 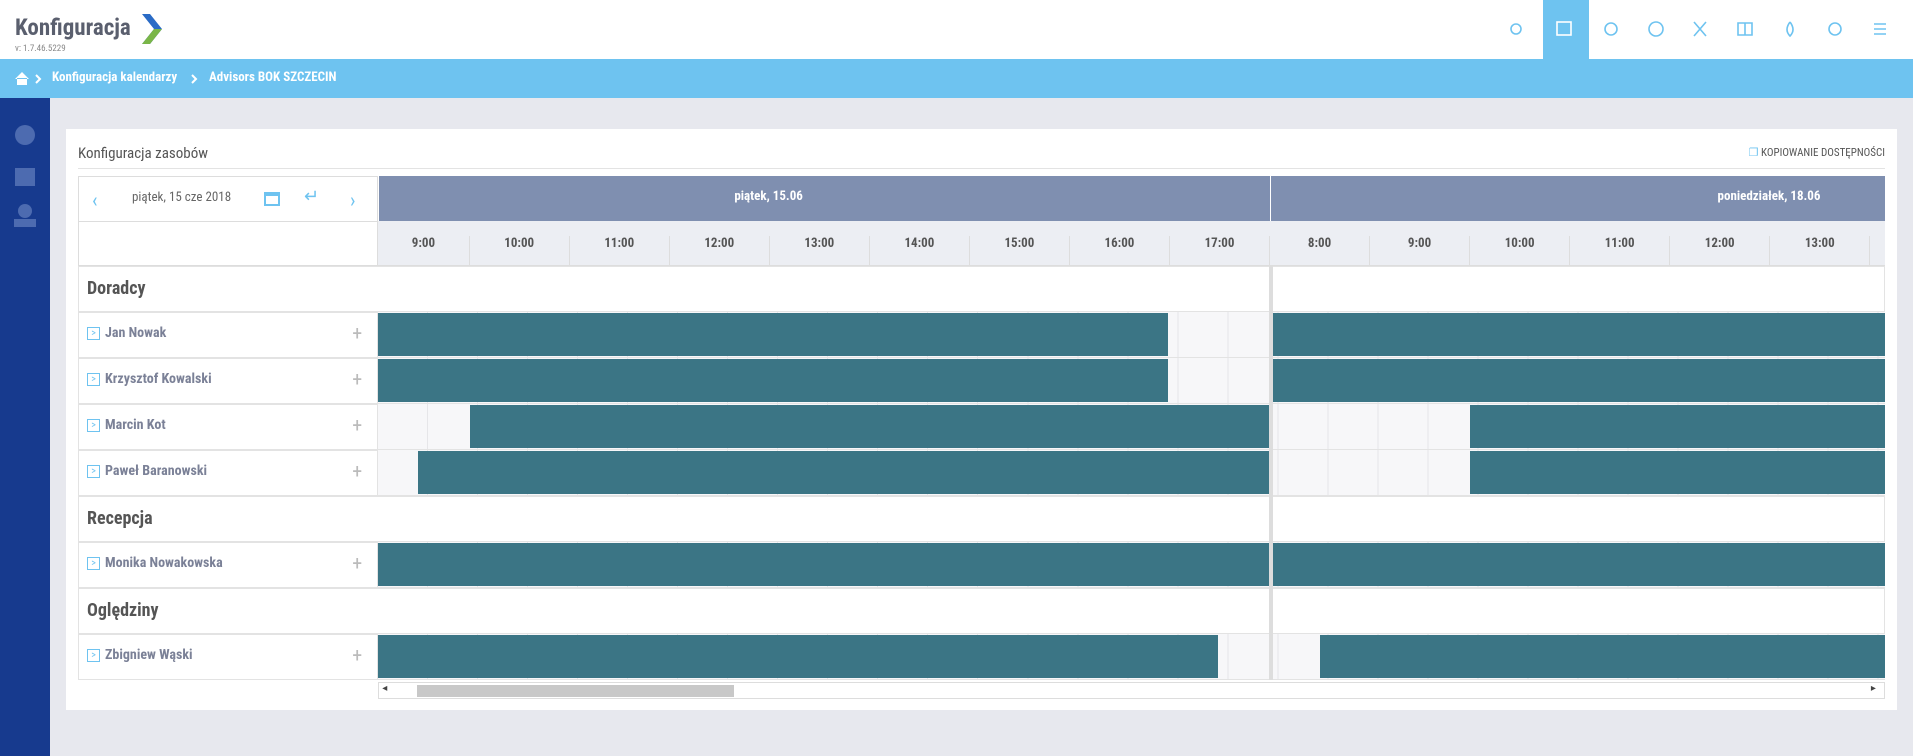 What do you see at coordinates (1769, 196) in the screenshot?
I see `day-label: poniedziałek, 18.06` at bounding box center [1769, 196].